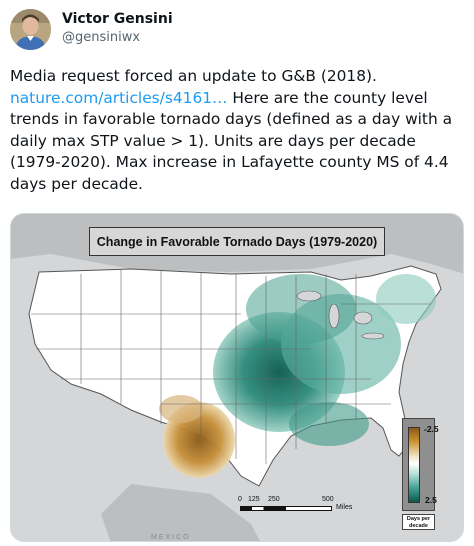 Image resolution: width=474 pixels, height=546 pixels. Describe the element at coordinates (254, 499) in the screenshot. I see `scale-tick: 125` at that location.